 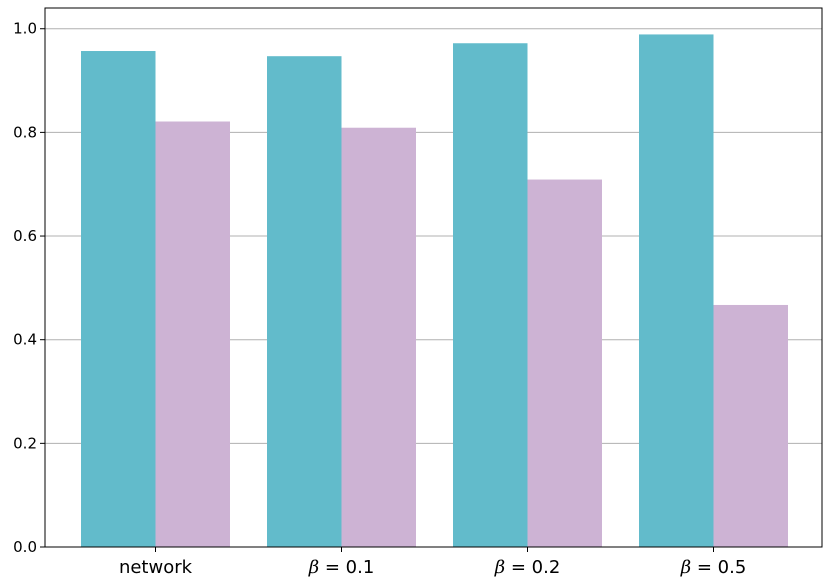 I want to click on x-tick-label: β = 0.5, so click(x=713, y=567).